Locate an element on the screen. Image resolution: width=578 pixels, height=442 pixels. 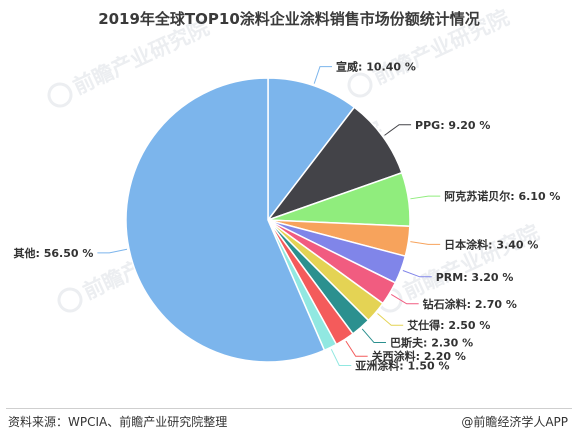
data-label-9: 亚洲涂料: 1.50 % is located at coordinates (402, 365).